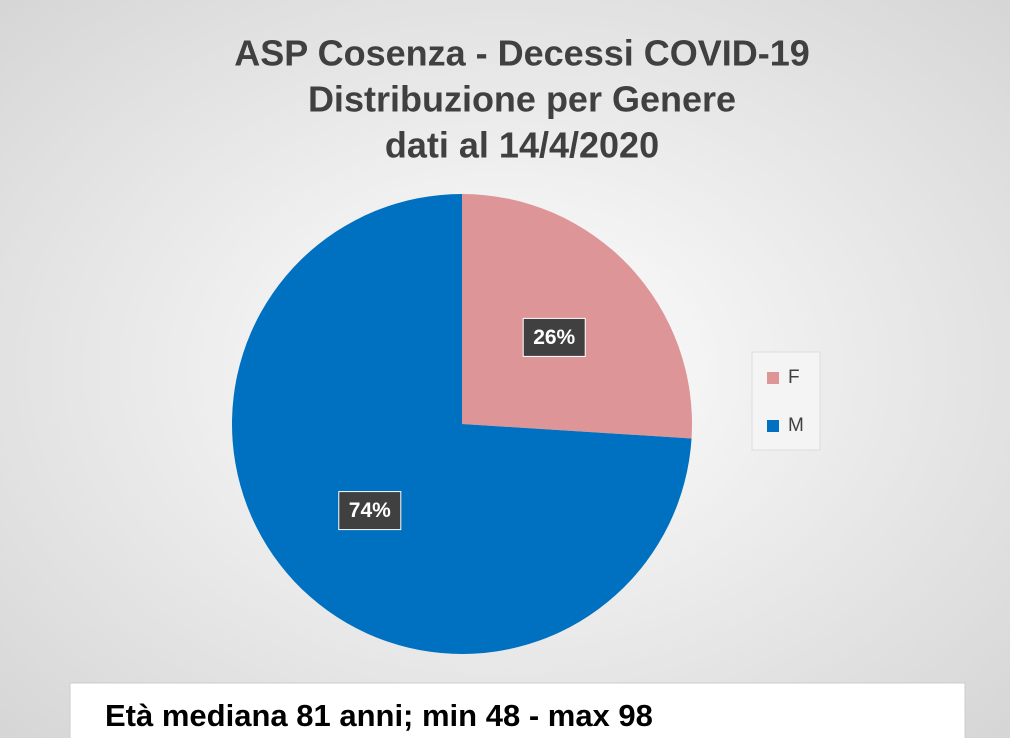 Image resolution: width=1010 pixels, height=738 pixels. I want to click on data-label: 74%, so click(370, 510).